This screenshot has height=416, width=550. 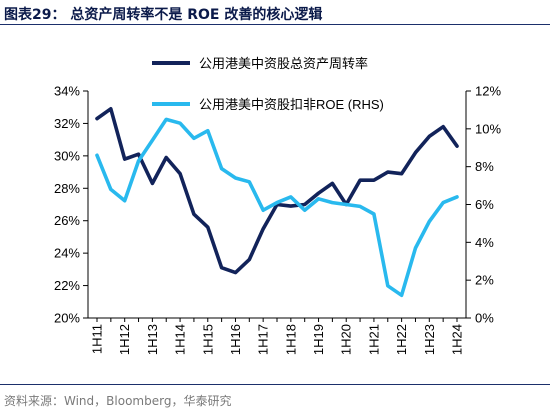 What do you see at coordinates (67, 253) in the screenshot?
I see `left-tick-label: 24%` at bounding box center [67, 253].